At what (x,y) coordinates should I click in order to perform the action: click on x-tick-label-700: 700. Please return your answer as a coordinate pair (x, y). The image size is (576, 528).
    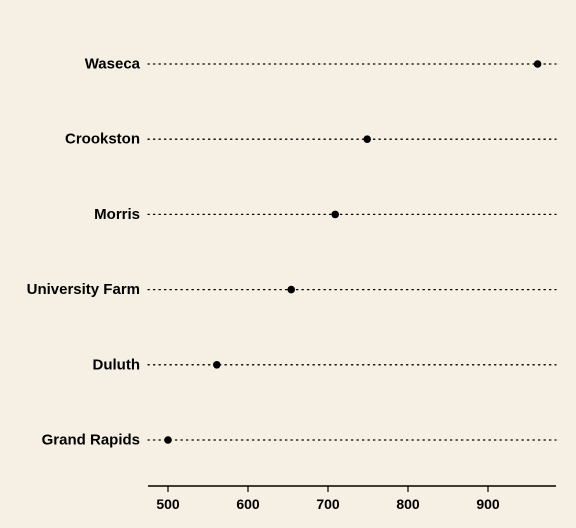
    Looking at the image, I should click on (328, 504).